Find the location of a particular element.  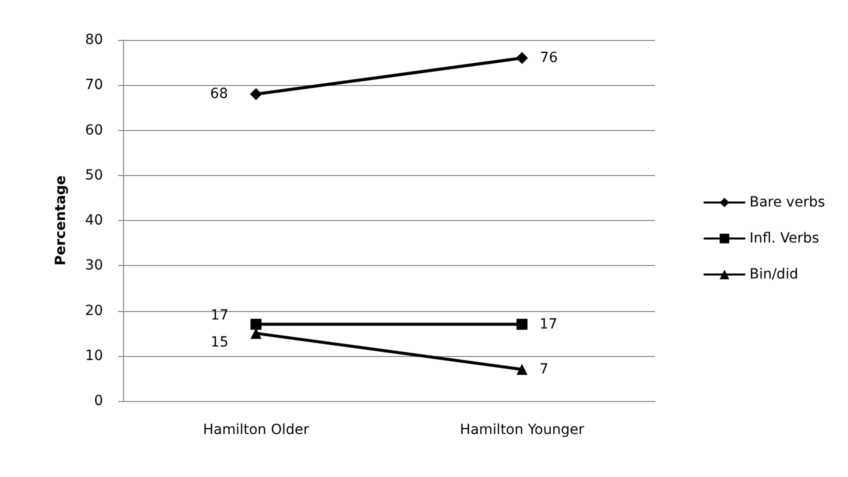

y-tick-label: 10 is located at coordinates (94, 356).